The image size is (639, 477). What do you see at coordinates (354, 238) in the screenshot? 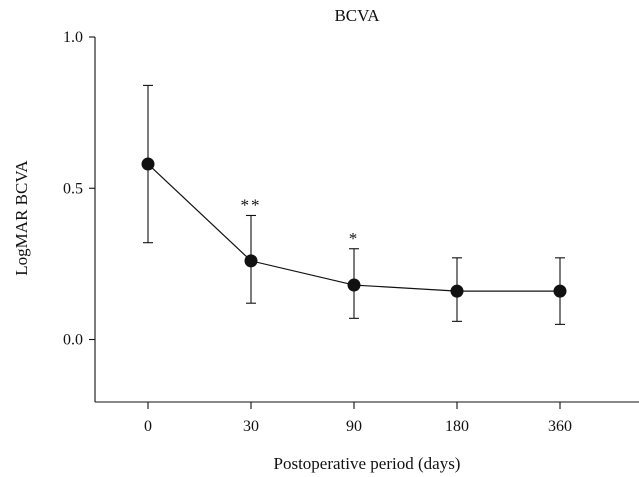
I see `significance-marker: *` at bounding box center [354, 238].